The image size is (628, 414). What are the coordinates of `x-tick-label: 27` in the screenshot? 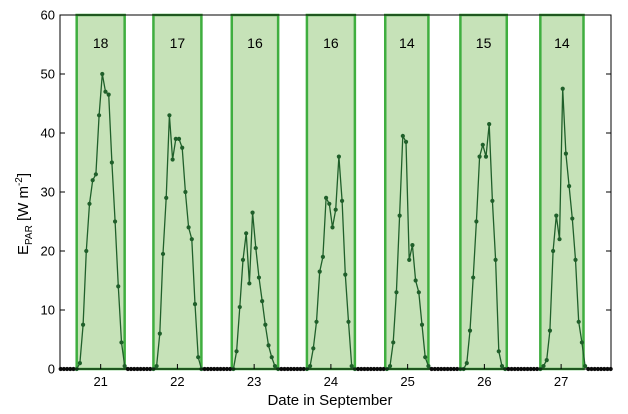 It's located at (561, 381).